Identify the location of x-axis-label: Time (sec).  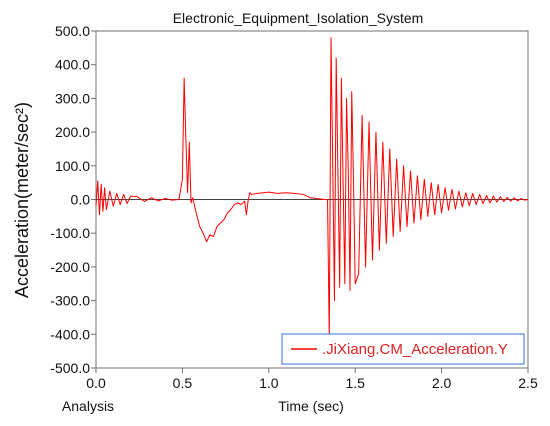
(311, 406).